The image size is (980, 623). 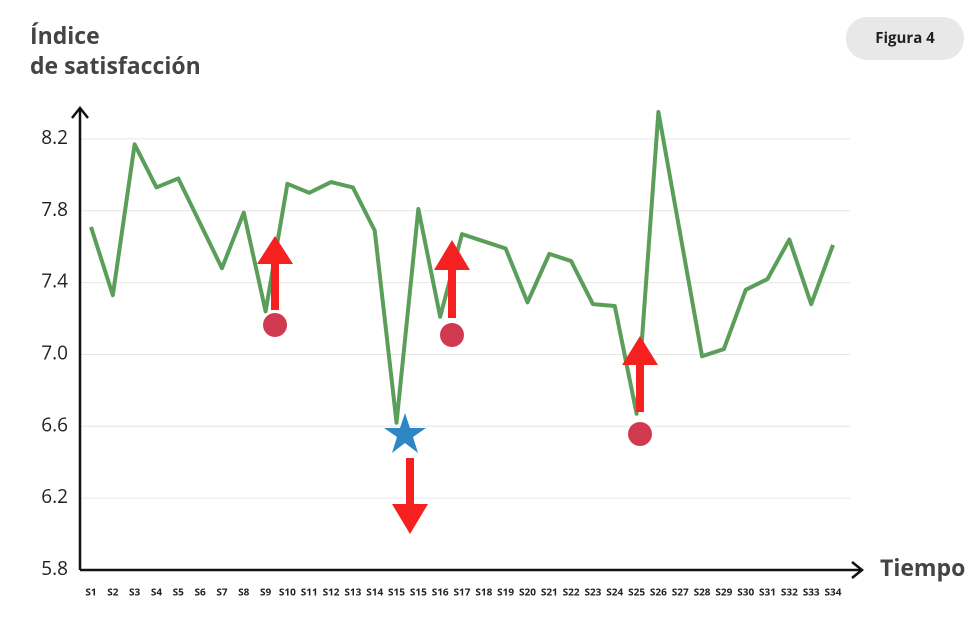 What do you see at coordinates (767, 592) in the screenshot?
I see `x-tick-label: S31` at bounding box center [767, 592].